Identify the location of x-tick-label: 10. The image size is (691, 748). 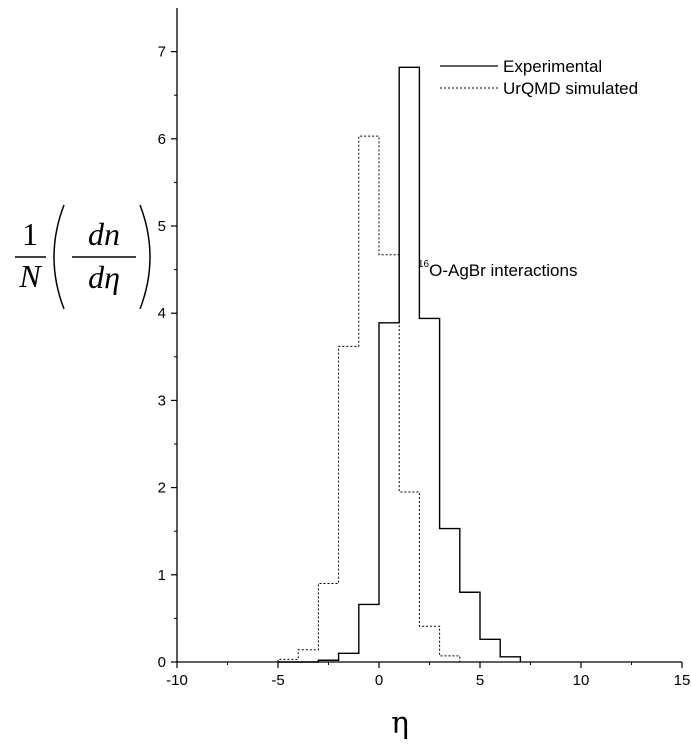
(581, 680).